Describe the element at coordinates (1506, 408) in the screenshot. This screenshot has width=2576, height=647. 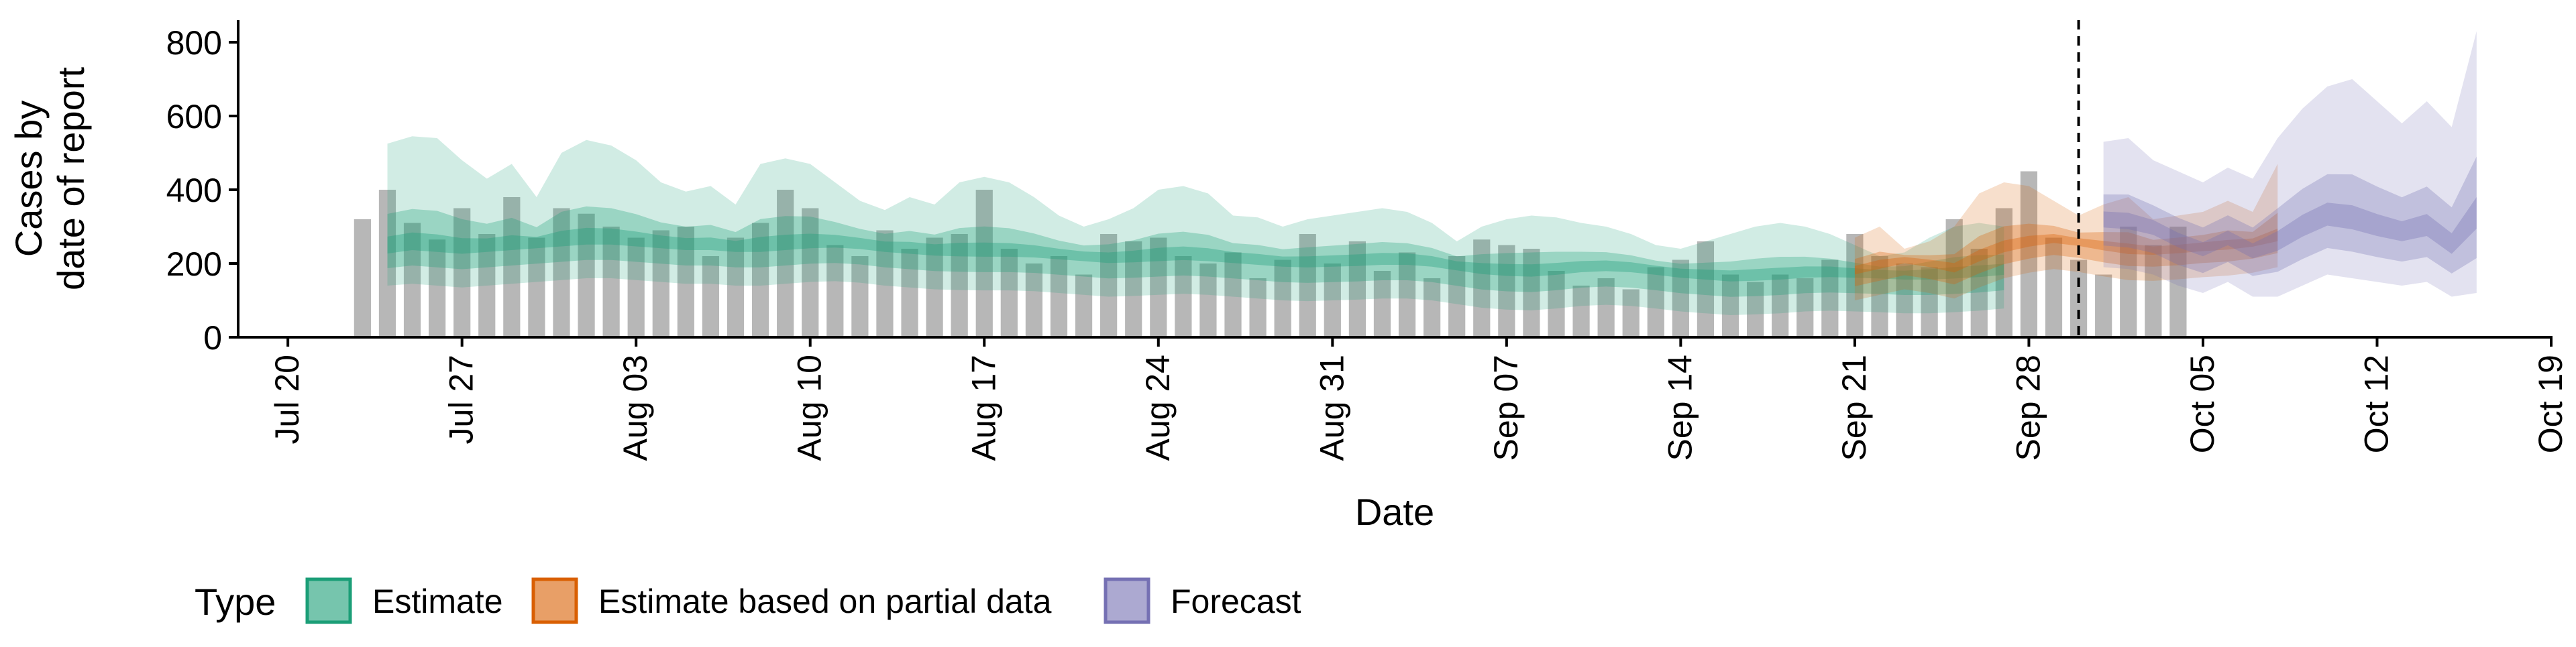
I see `x-tick-label: Sep 07` at that location.